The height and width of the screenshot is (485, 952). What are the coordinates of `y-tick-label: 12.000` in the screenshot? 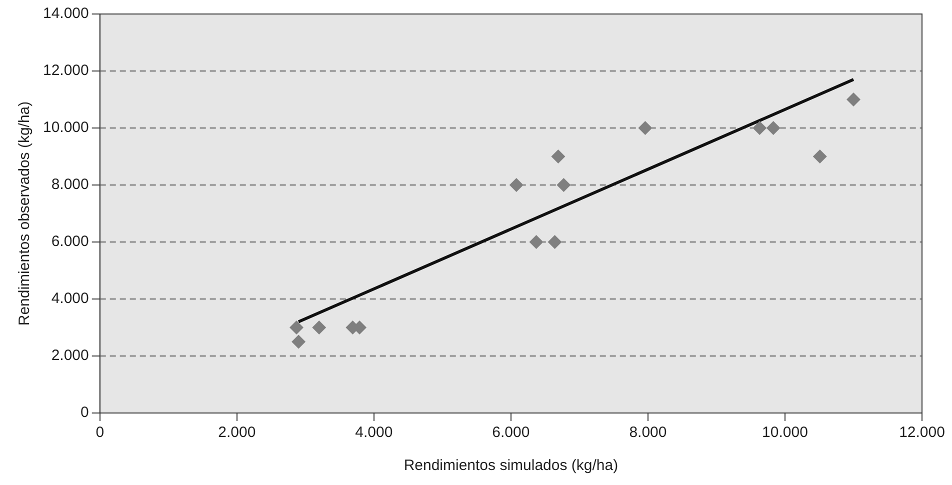 It's located at (65, 71).